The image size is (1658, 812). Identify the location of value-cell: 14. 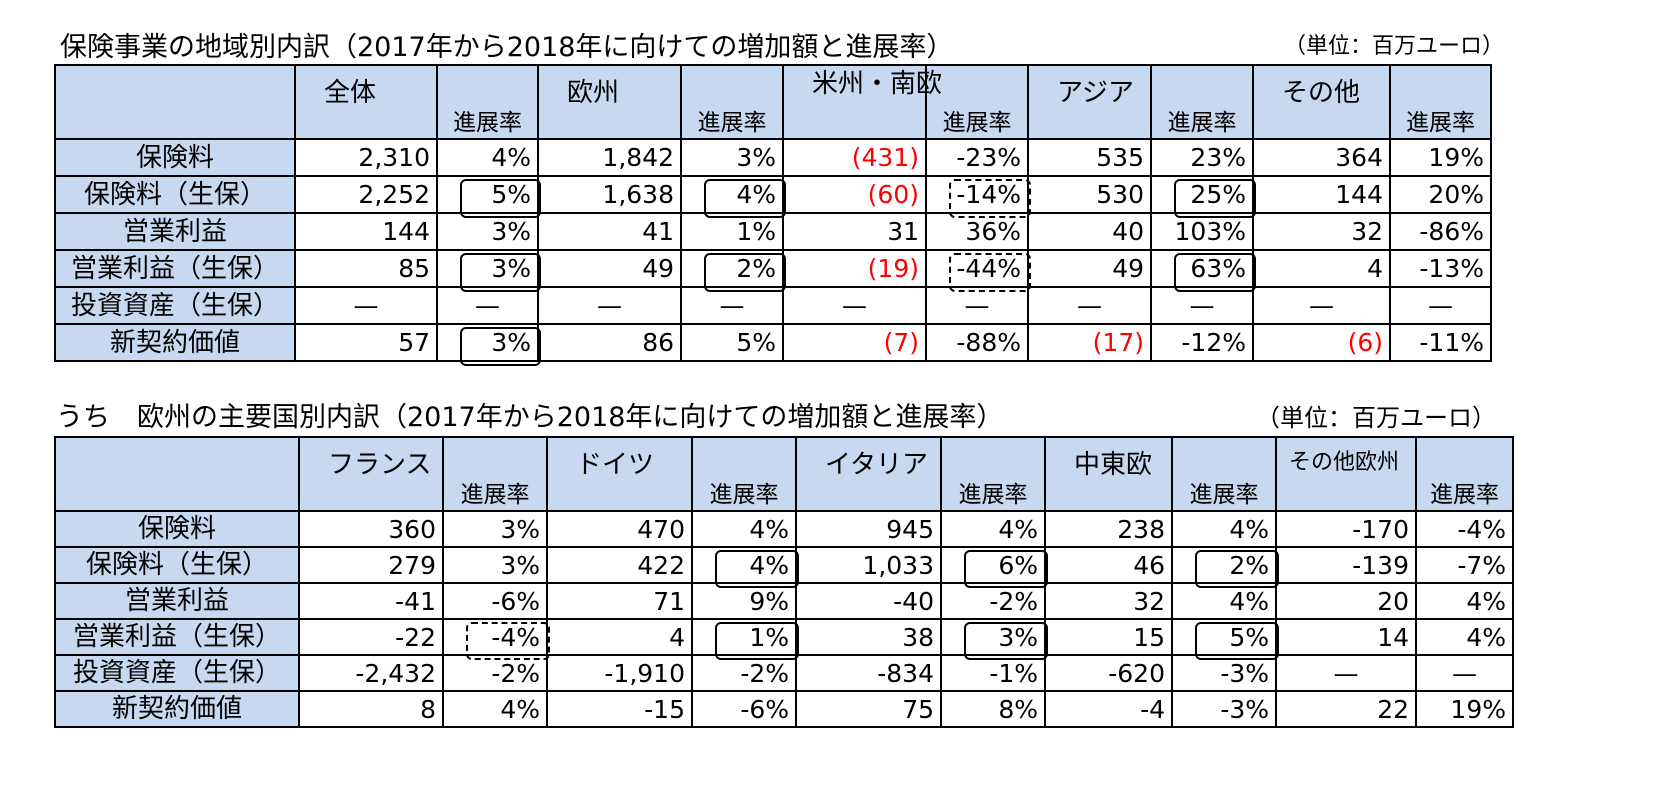
(1346, 637).